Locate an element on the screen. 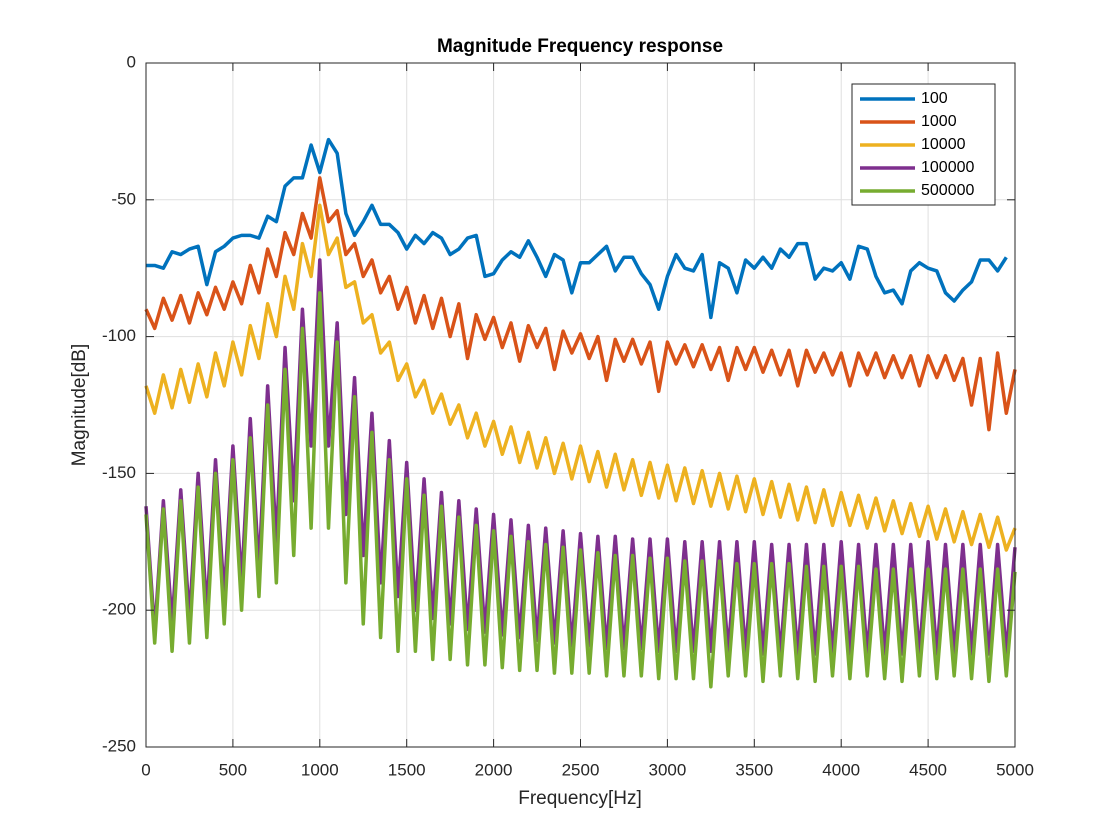 The height and width of the screenshot is (840, 1120). legend-label: 500000 is located at coordinates (947, 190).